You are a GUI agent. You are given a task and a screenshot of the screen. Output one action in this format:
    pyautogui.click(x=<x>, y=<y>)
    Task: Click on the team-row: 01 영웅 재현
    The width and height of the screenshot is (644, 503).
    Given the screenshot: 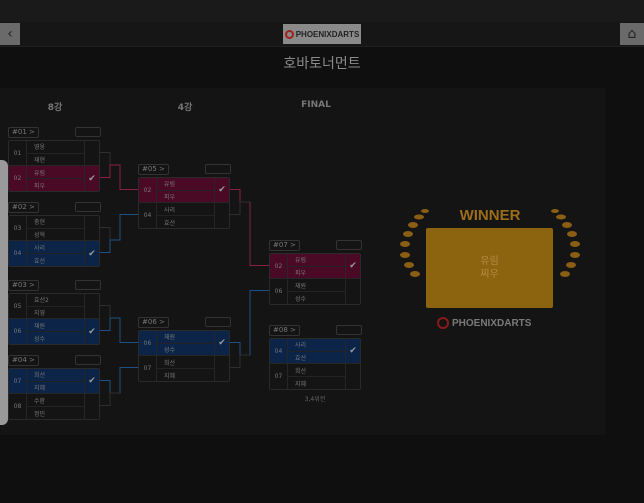 What is the action you would take?
    pyautogui.click(x=54, y=153)
    